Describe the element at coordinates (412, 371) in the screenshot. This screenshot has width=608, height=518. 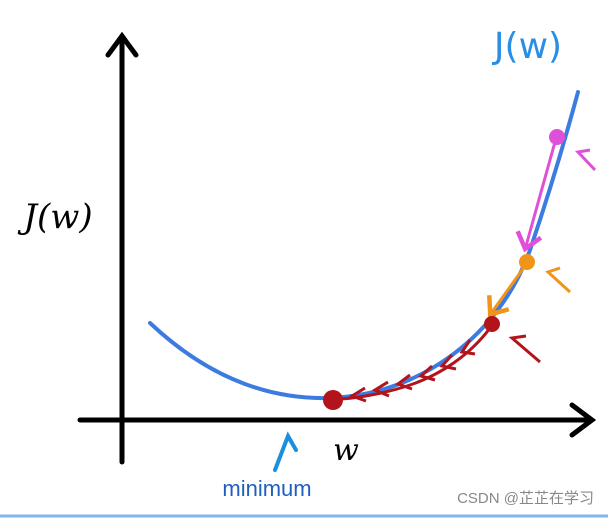
I see `step-chevrons` at that location.